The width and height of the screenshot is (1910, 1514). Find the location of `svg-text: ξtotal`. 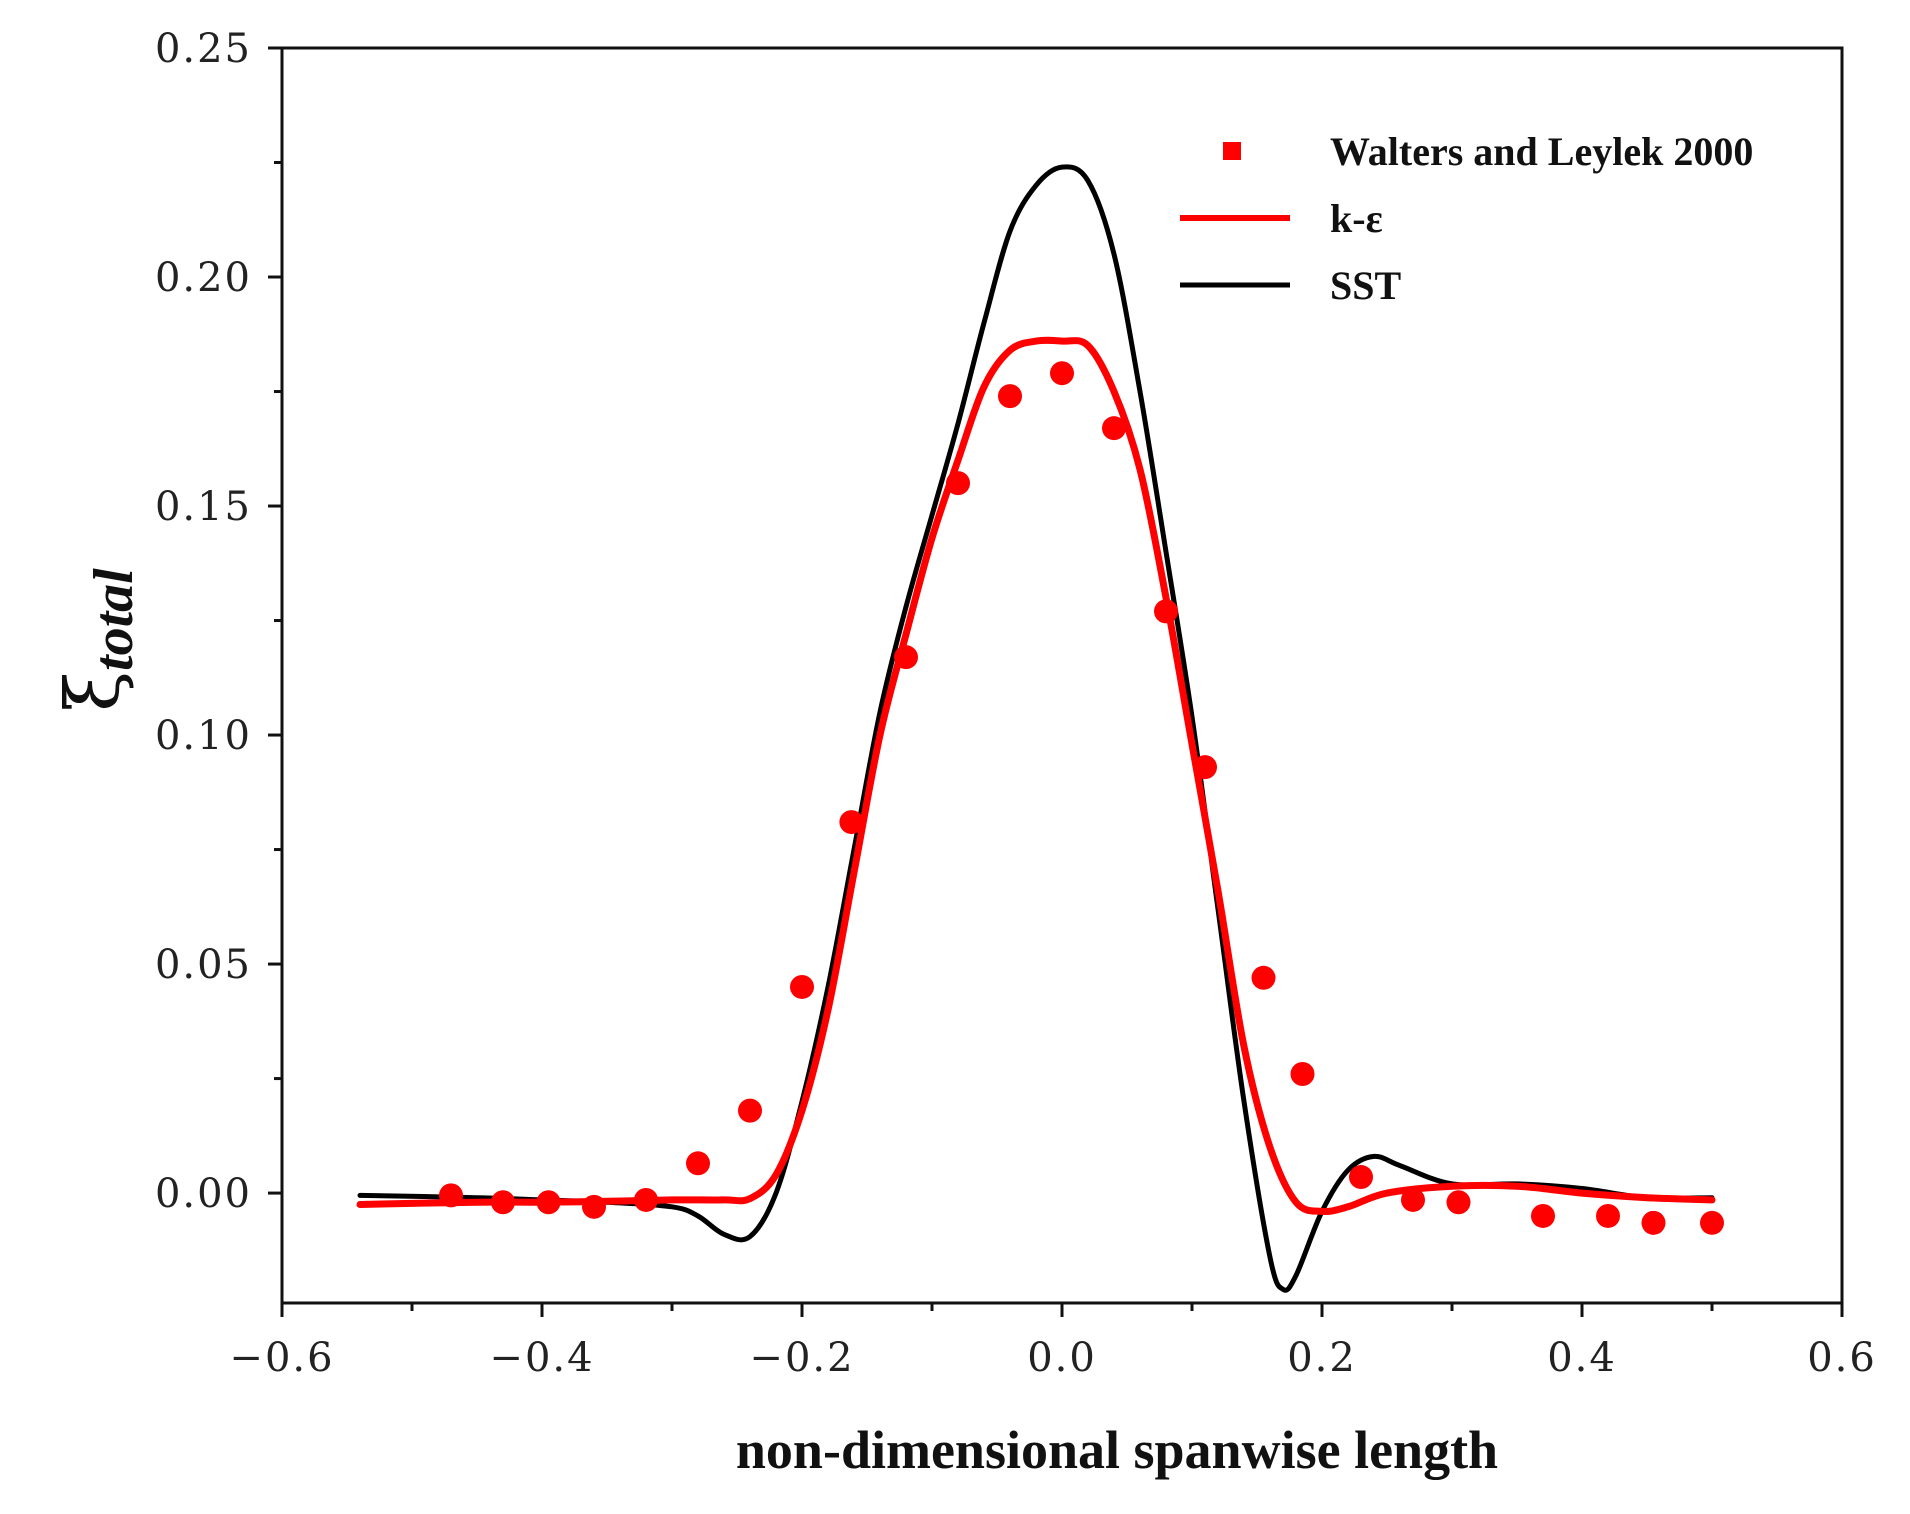

svg-text: ξtotal is located at coordinates (97, 640).